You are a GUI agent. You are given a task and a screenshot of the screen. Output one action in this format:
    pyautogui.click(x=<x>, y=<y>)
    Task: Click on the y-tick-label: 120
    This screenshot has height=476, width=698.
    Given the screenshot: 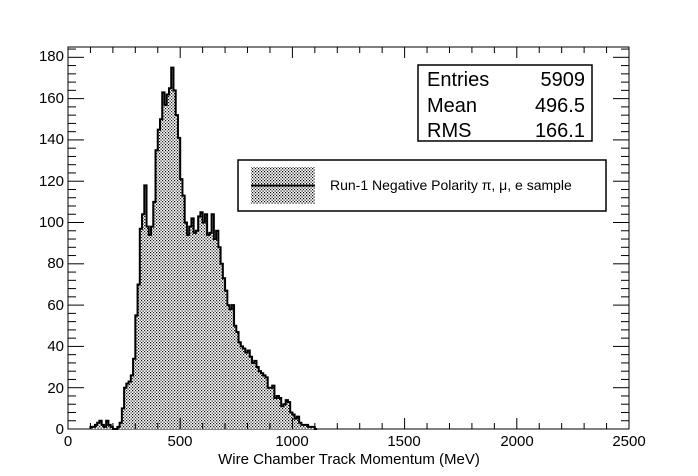 What is the action you would take?
    pyautogui.click(x=51, y=181)
    